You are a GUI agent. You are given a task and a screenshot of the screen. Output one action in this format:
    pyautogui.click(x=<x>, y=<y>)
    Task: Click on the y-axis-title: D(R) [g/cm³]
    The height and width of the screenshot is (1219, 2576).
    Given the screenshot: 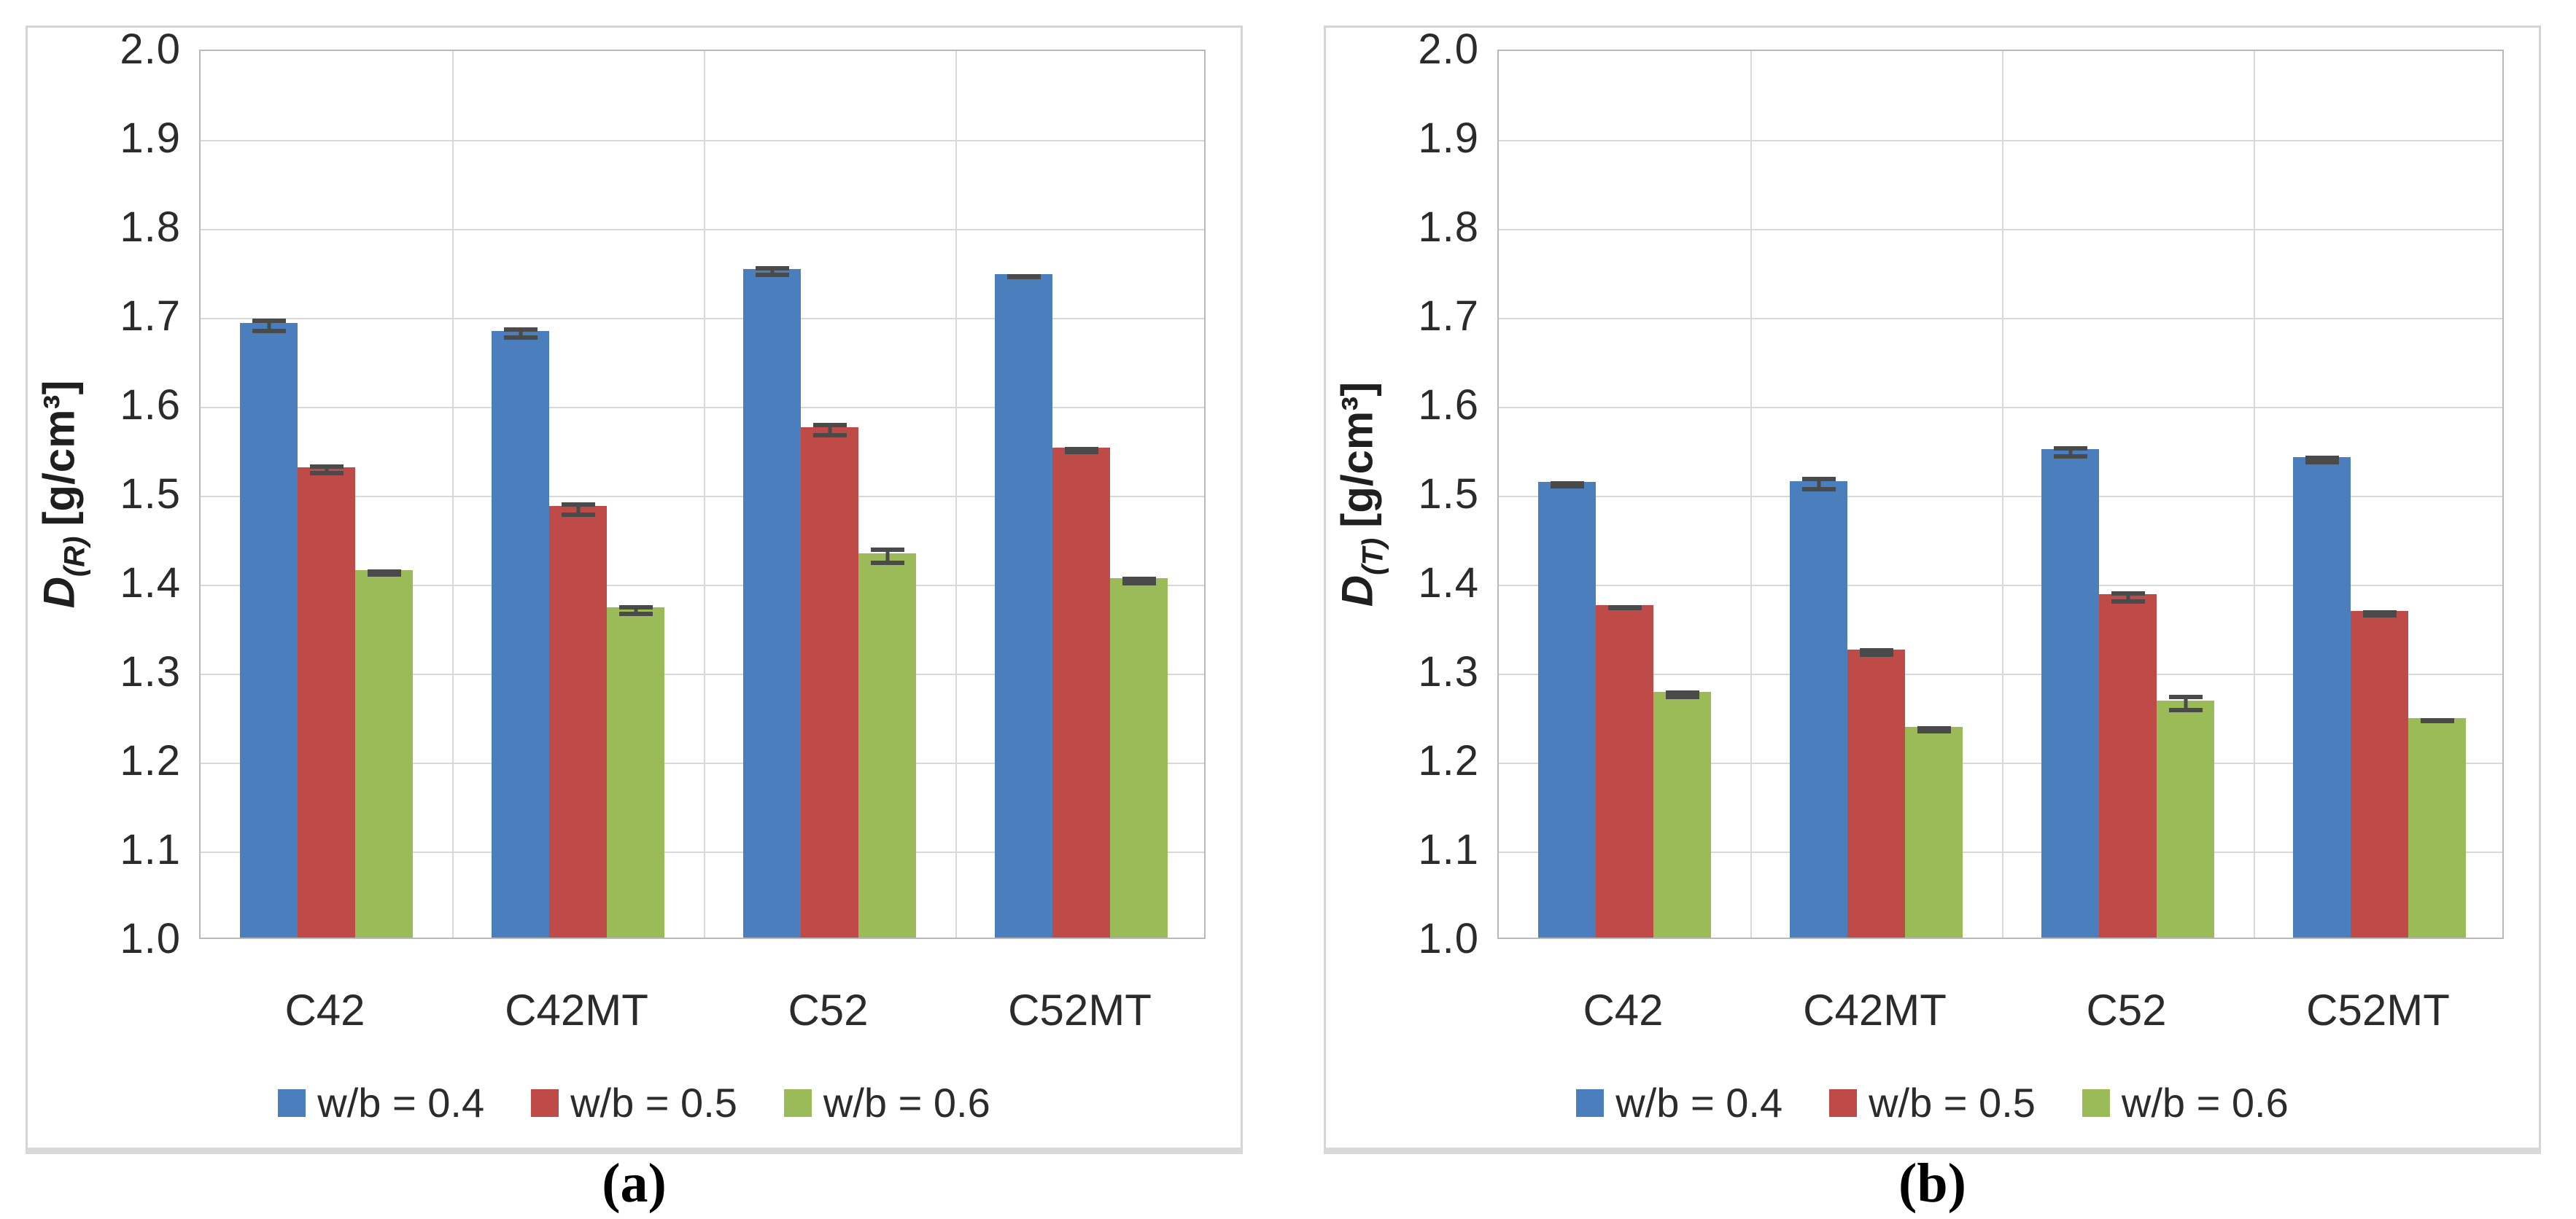 What is the action you would take?
    pyautogui.click(x=63, y=495)
    